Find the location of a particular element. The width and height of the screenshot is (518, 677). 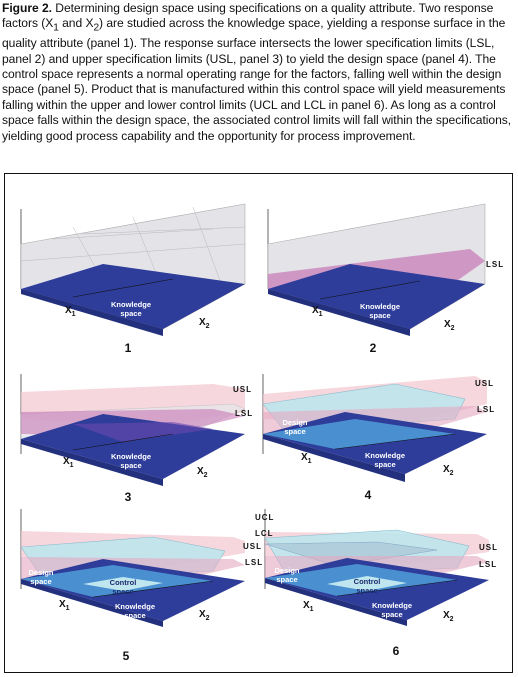

panel-3: Knowledge space USL LSL X1 X2 3 is located at coordinates (133, 439).